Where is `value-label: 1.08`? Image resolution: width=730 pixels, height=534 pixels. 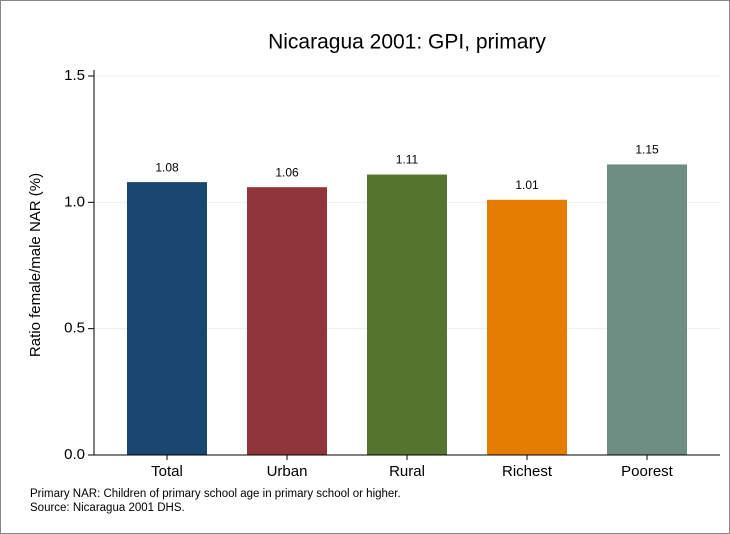
value-label: 1.08 is located at coordinates (167, 167).